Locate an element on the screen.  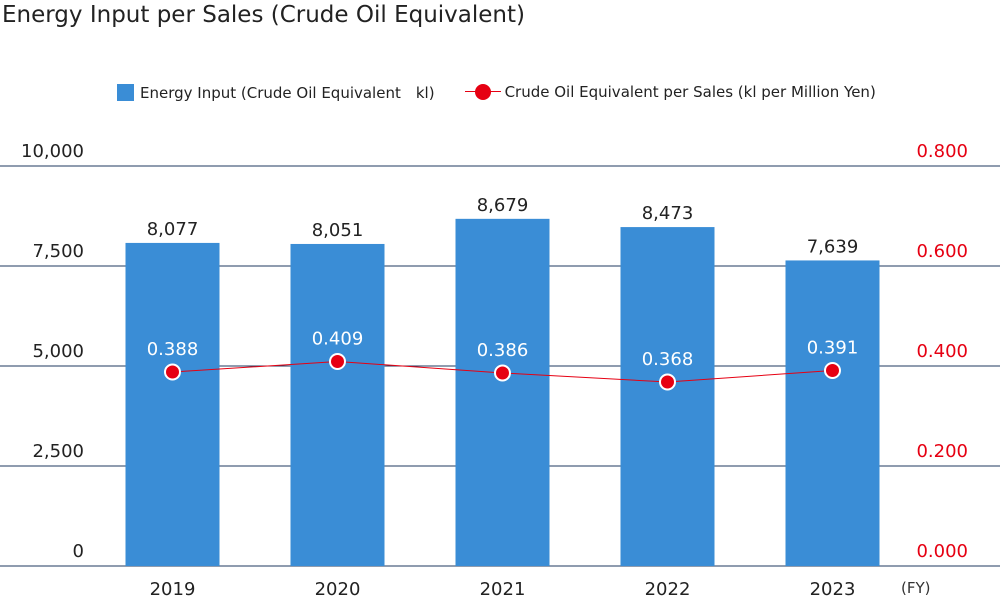
bar-value-label: 8,679 is located at coordinates (503, 205).